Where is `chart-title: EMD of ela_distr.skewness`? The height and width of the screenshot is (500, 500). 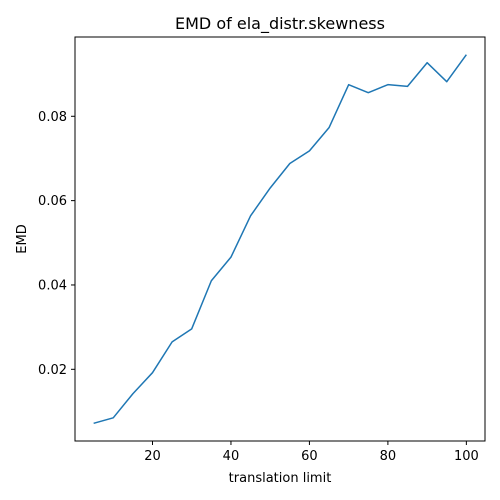
chart-title: EMD of ela_distr.skewness is located at coordinates (280, 24).